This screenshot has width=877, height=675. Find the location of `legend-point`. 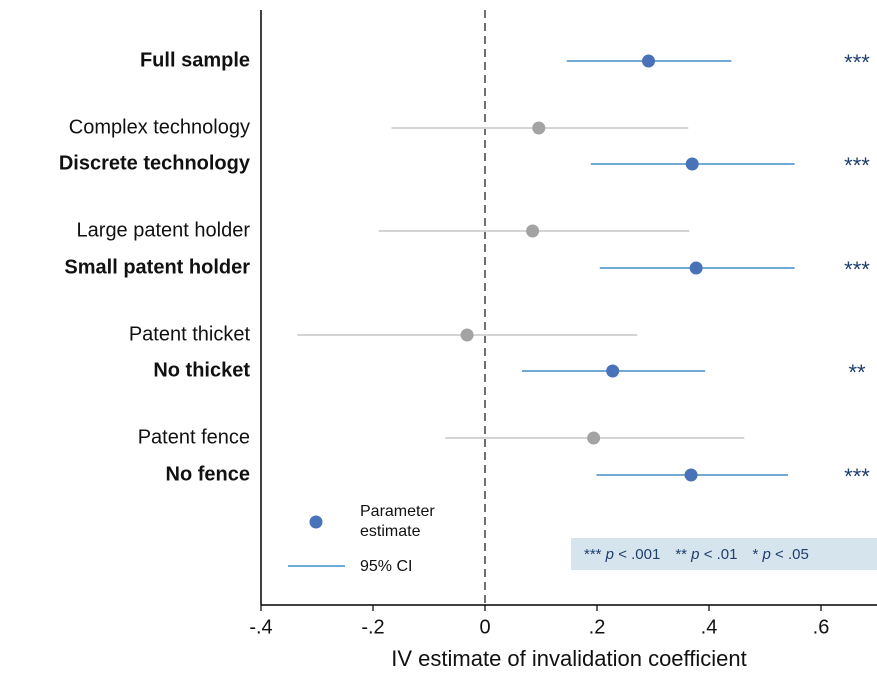

legend-point is located at coordinates (316, 522).